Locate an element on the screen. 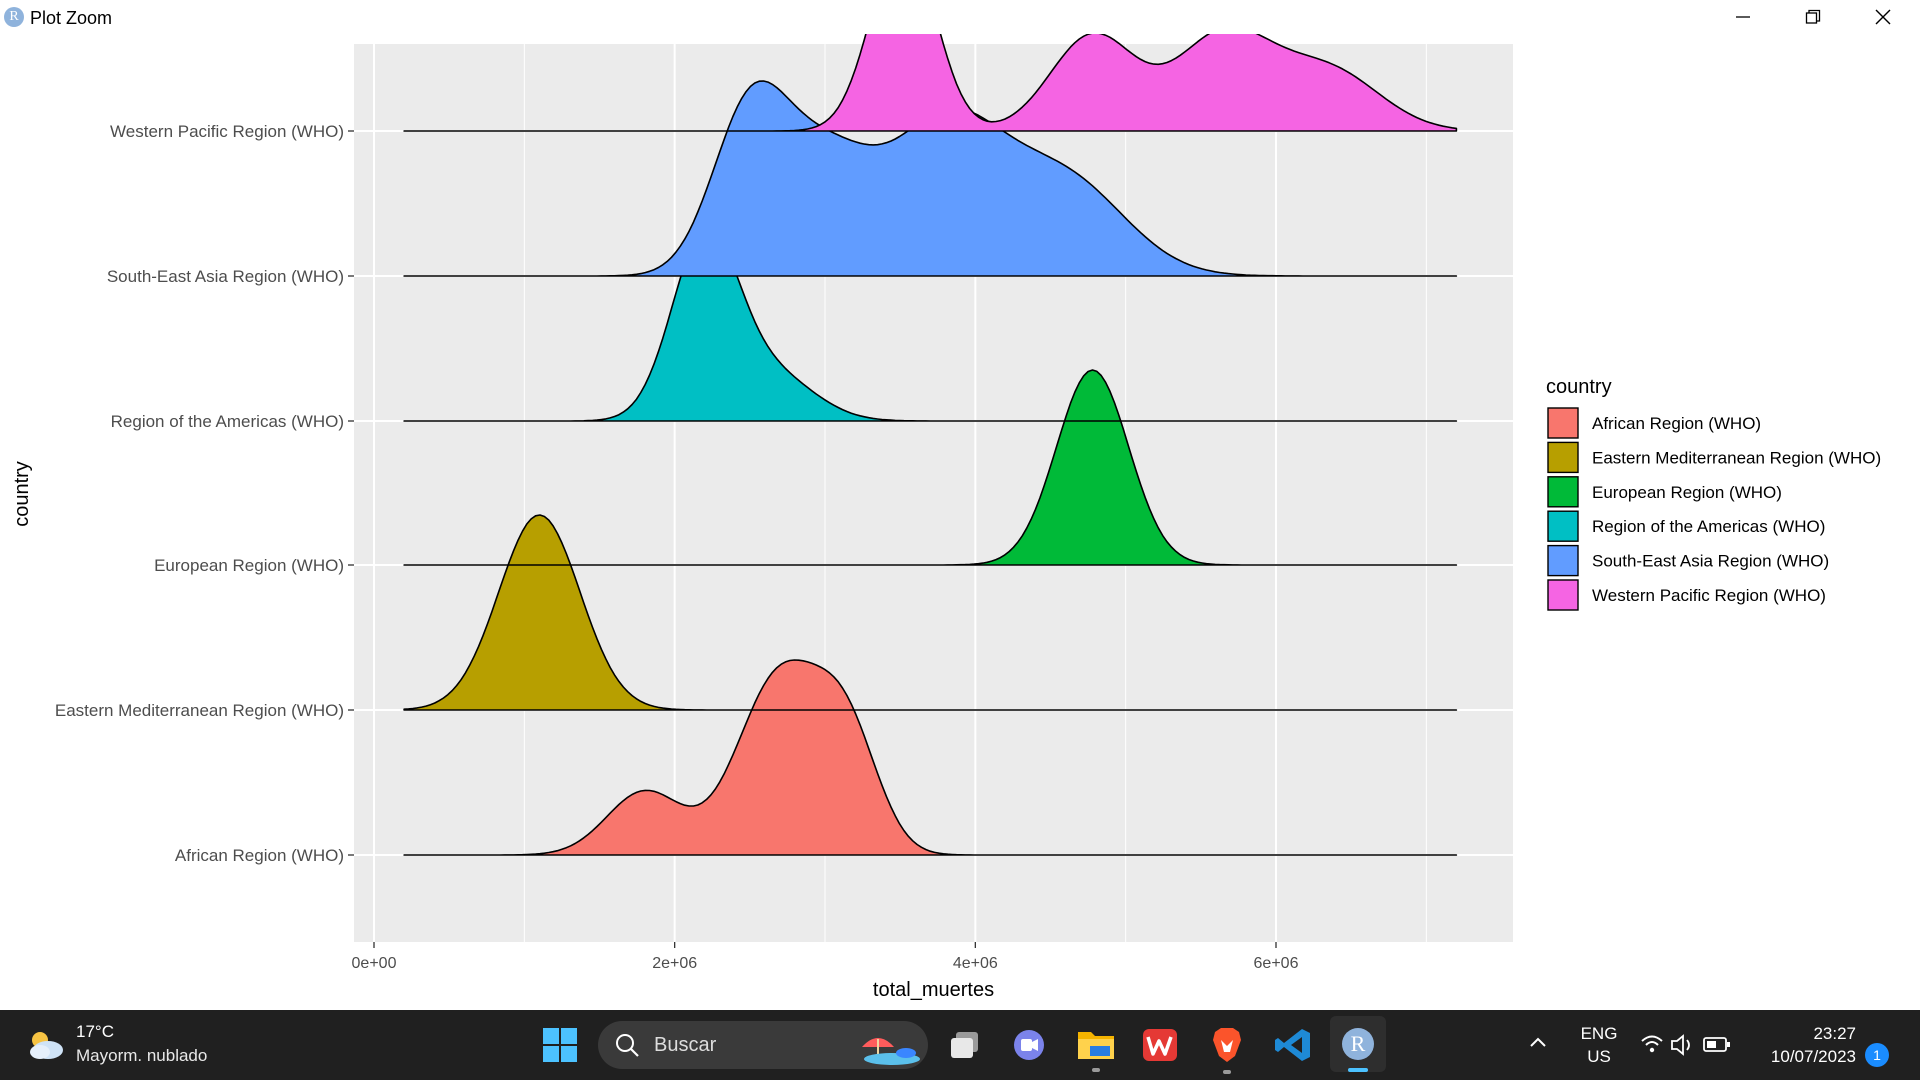  chevron-up-icon is located at coordinates (1538, 1042).